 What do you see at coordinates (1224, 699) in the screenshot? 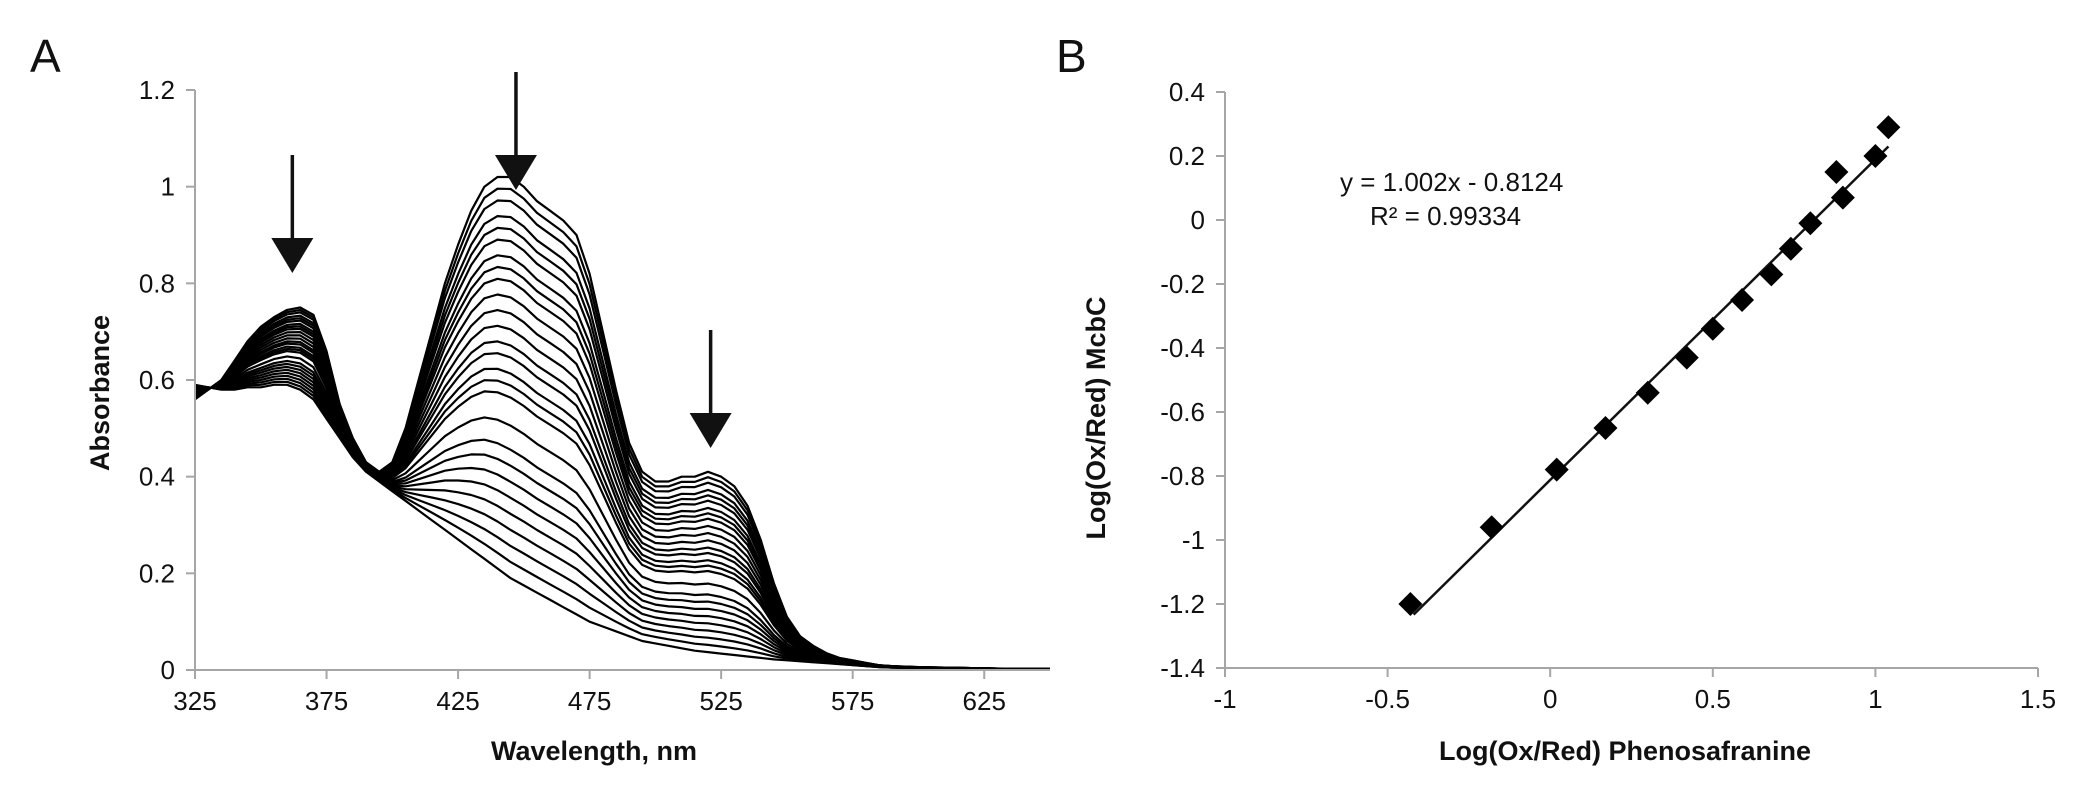
I see `panel-b-x-tick-label: -1` at bounding box center [1224, 699].